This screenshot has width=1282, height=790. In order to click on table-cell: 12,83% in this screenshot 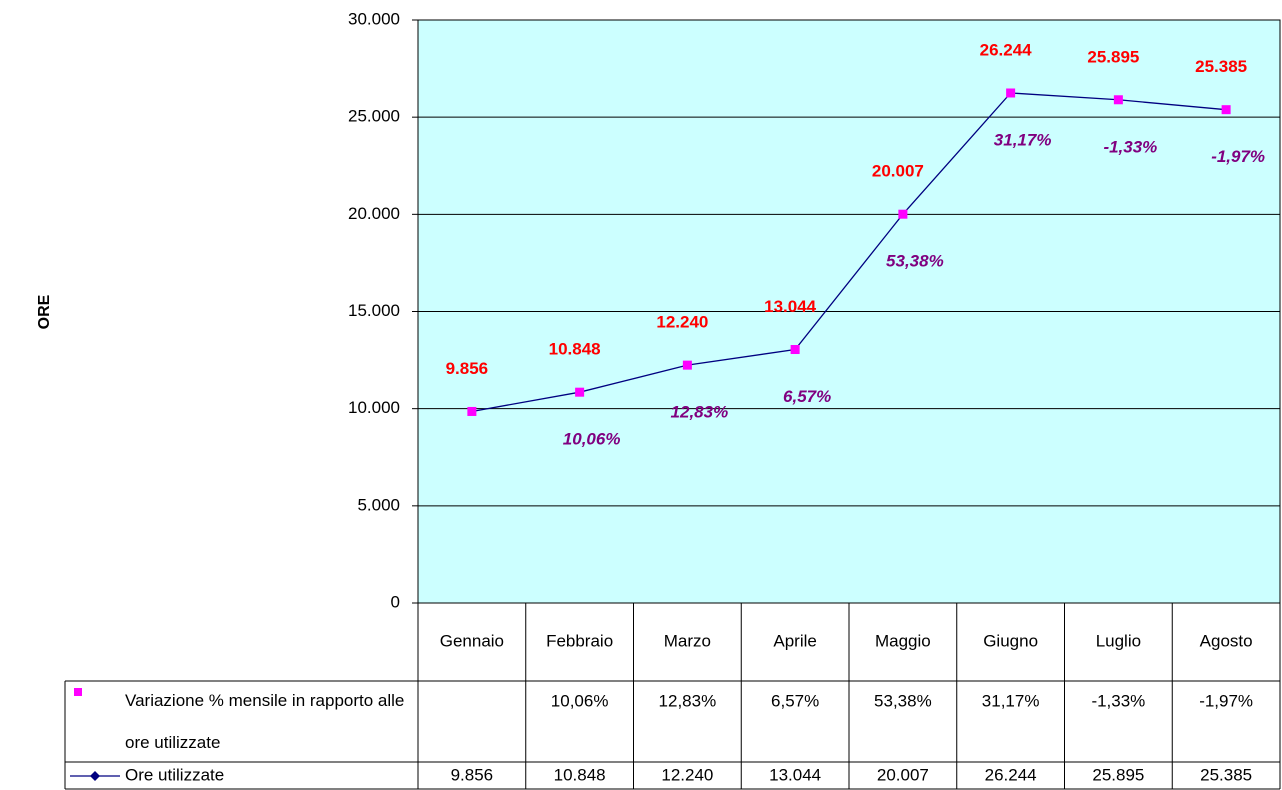, I will do `click(688, 700)`.